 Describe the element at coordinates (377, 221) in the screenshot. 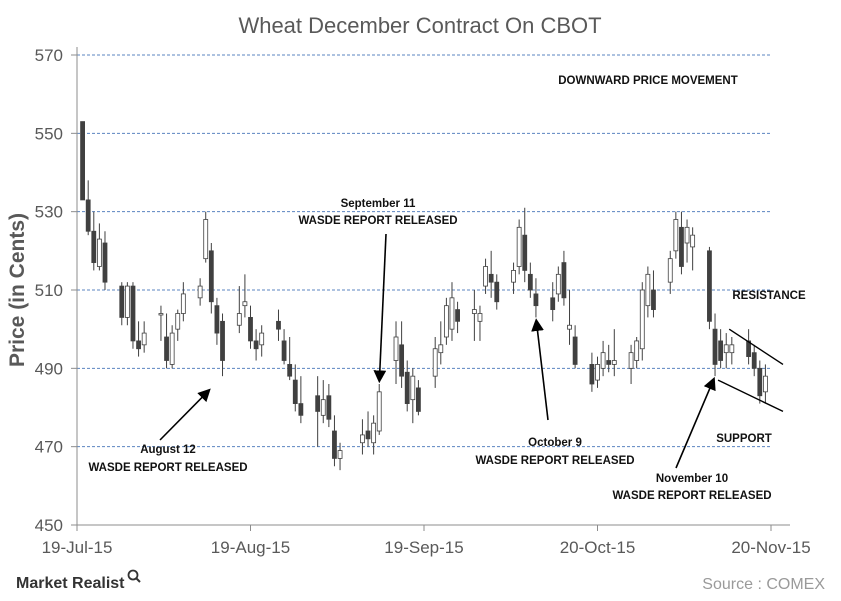

I see `annotation-text: WASDE REPORT RELEASED` at that location.